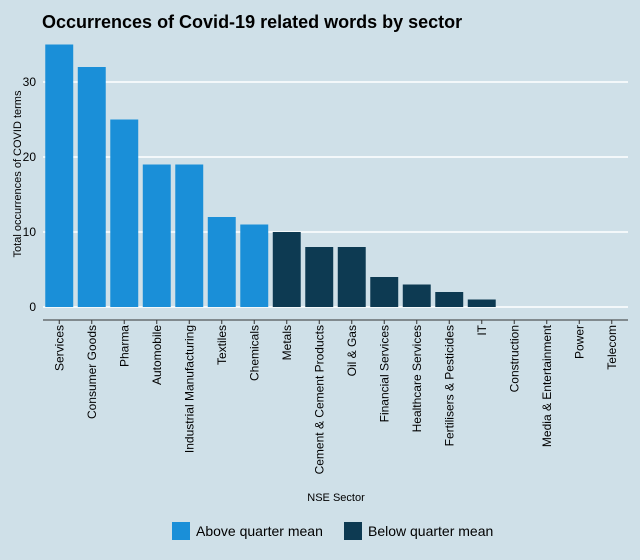 The width and height of the screenshot is (640, 560). Describe the element at coordinates (482, 329) in the screenshot. I see `x-tick-label: IT` at that location.